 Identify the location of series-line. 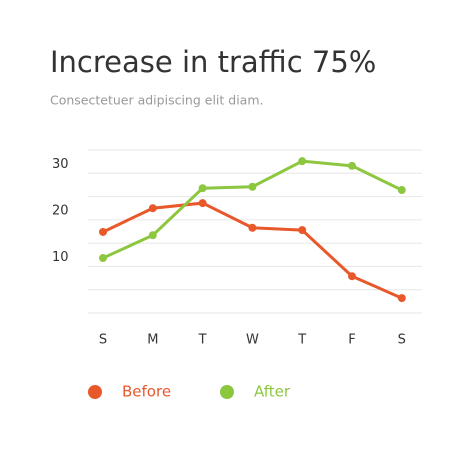
(252, 250).